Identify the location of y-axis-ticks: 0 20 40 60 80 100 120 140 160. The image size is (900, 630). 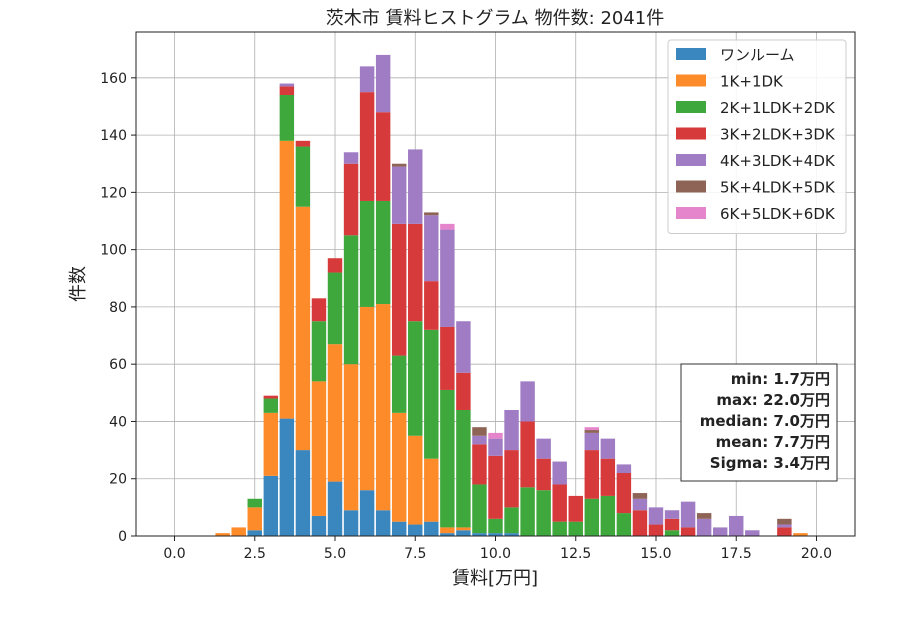
(118, 308).